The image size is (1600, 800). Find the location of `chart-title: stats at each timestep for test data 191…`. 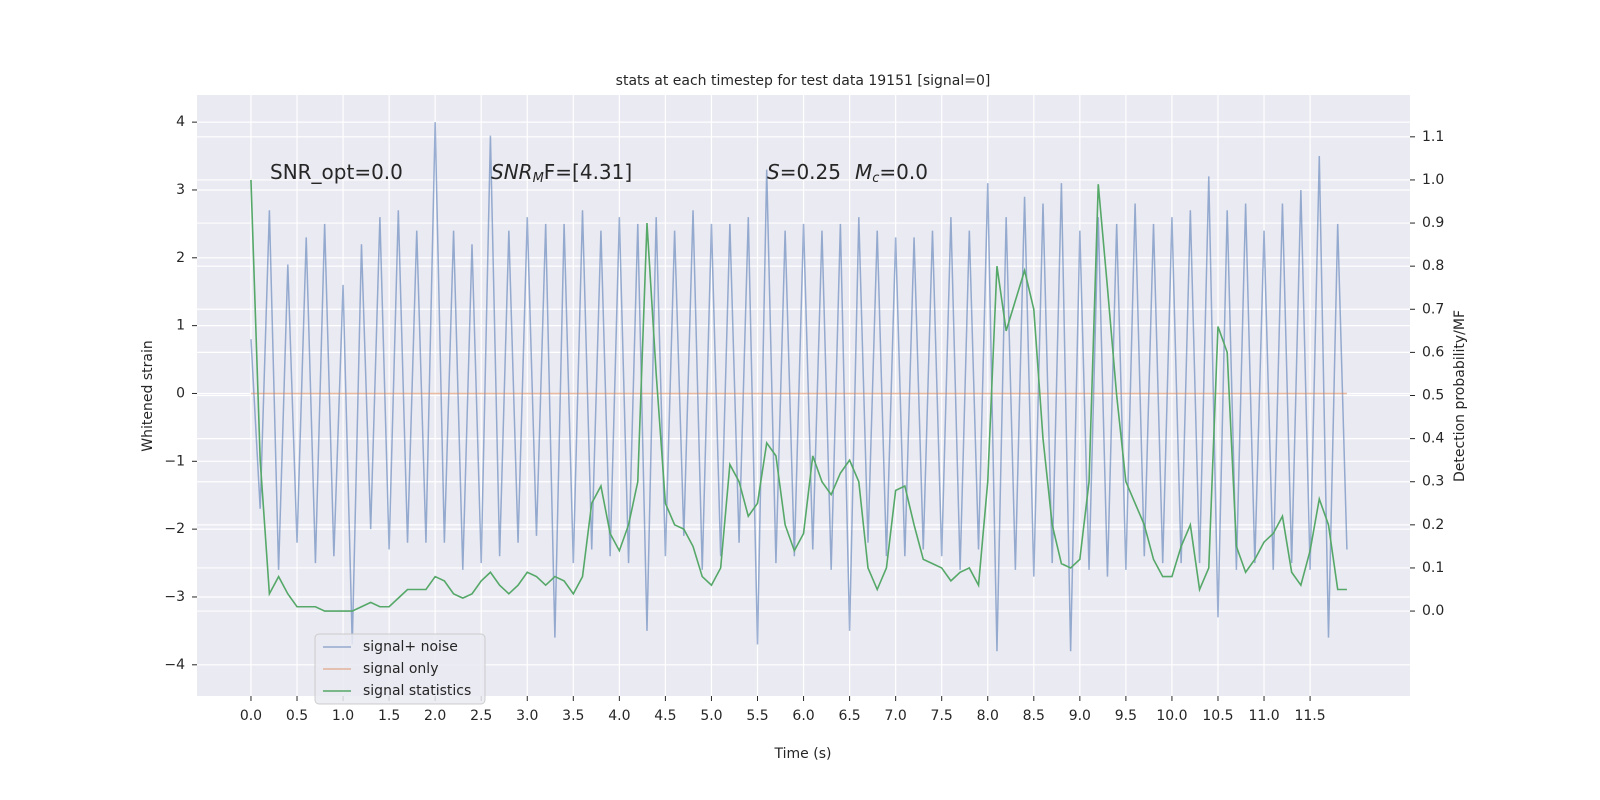

chart-title: stats at each timestep for test data 191… is located at coordinates (803, 81).